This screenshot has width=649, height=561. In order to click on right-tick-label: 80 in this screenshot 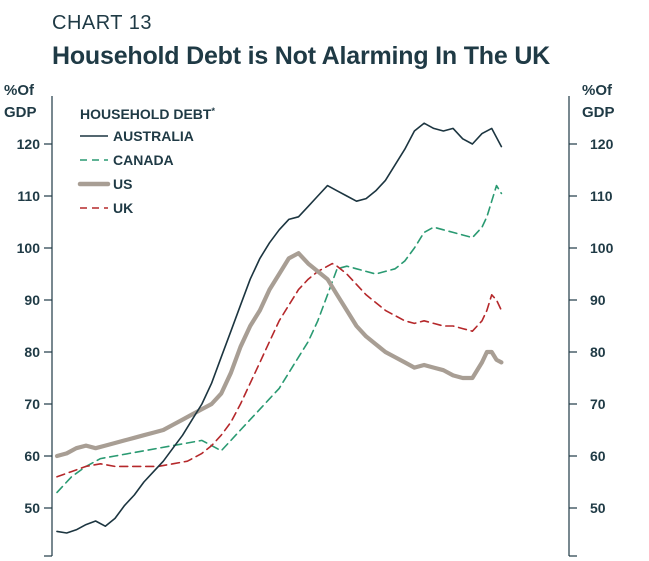, I will do `click(598, 352)`.